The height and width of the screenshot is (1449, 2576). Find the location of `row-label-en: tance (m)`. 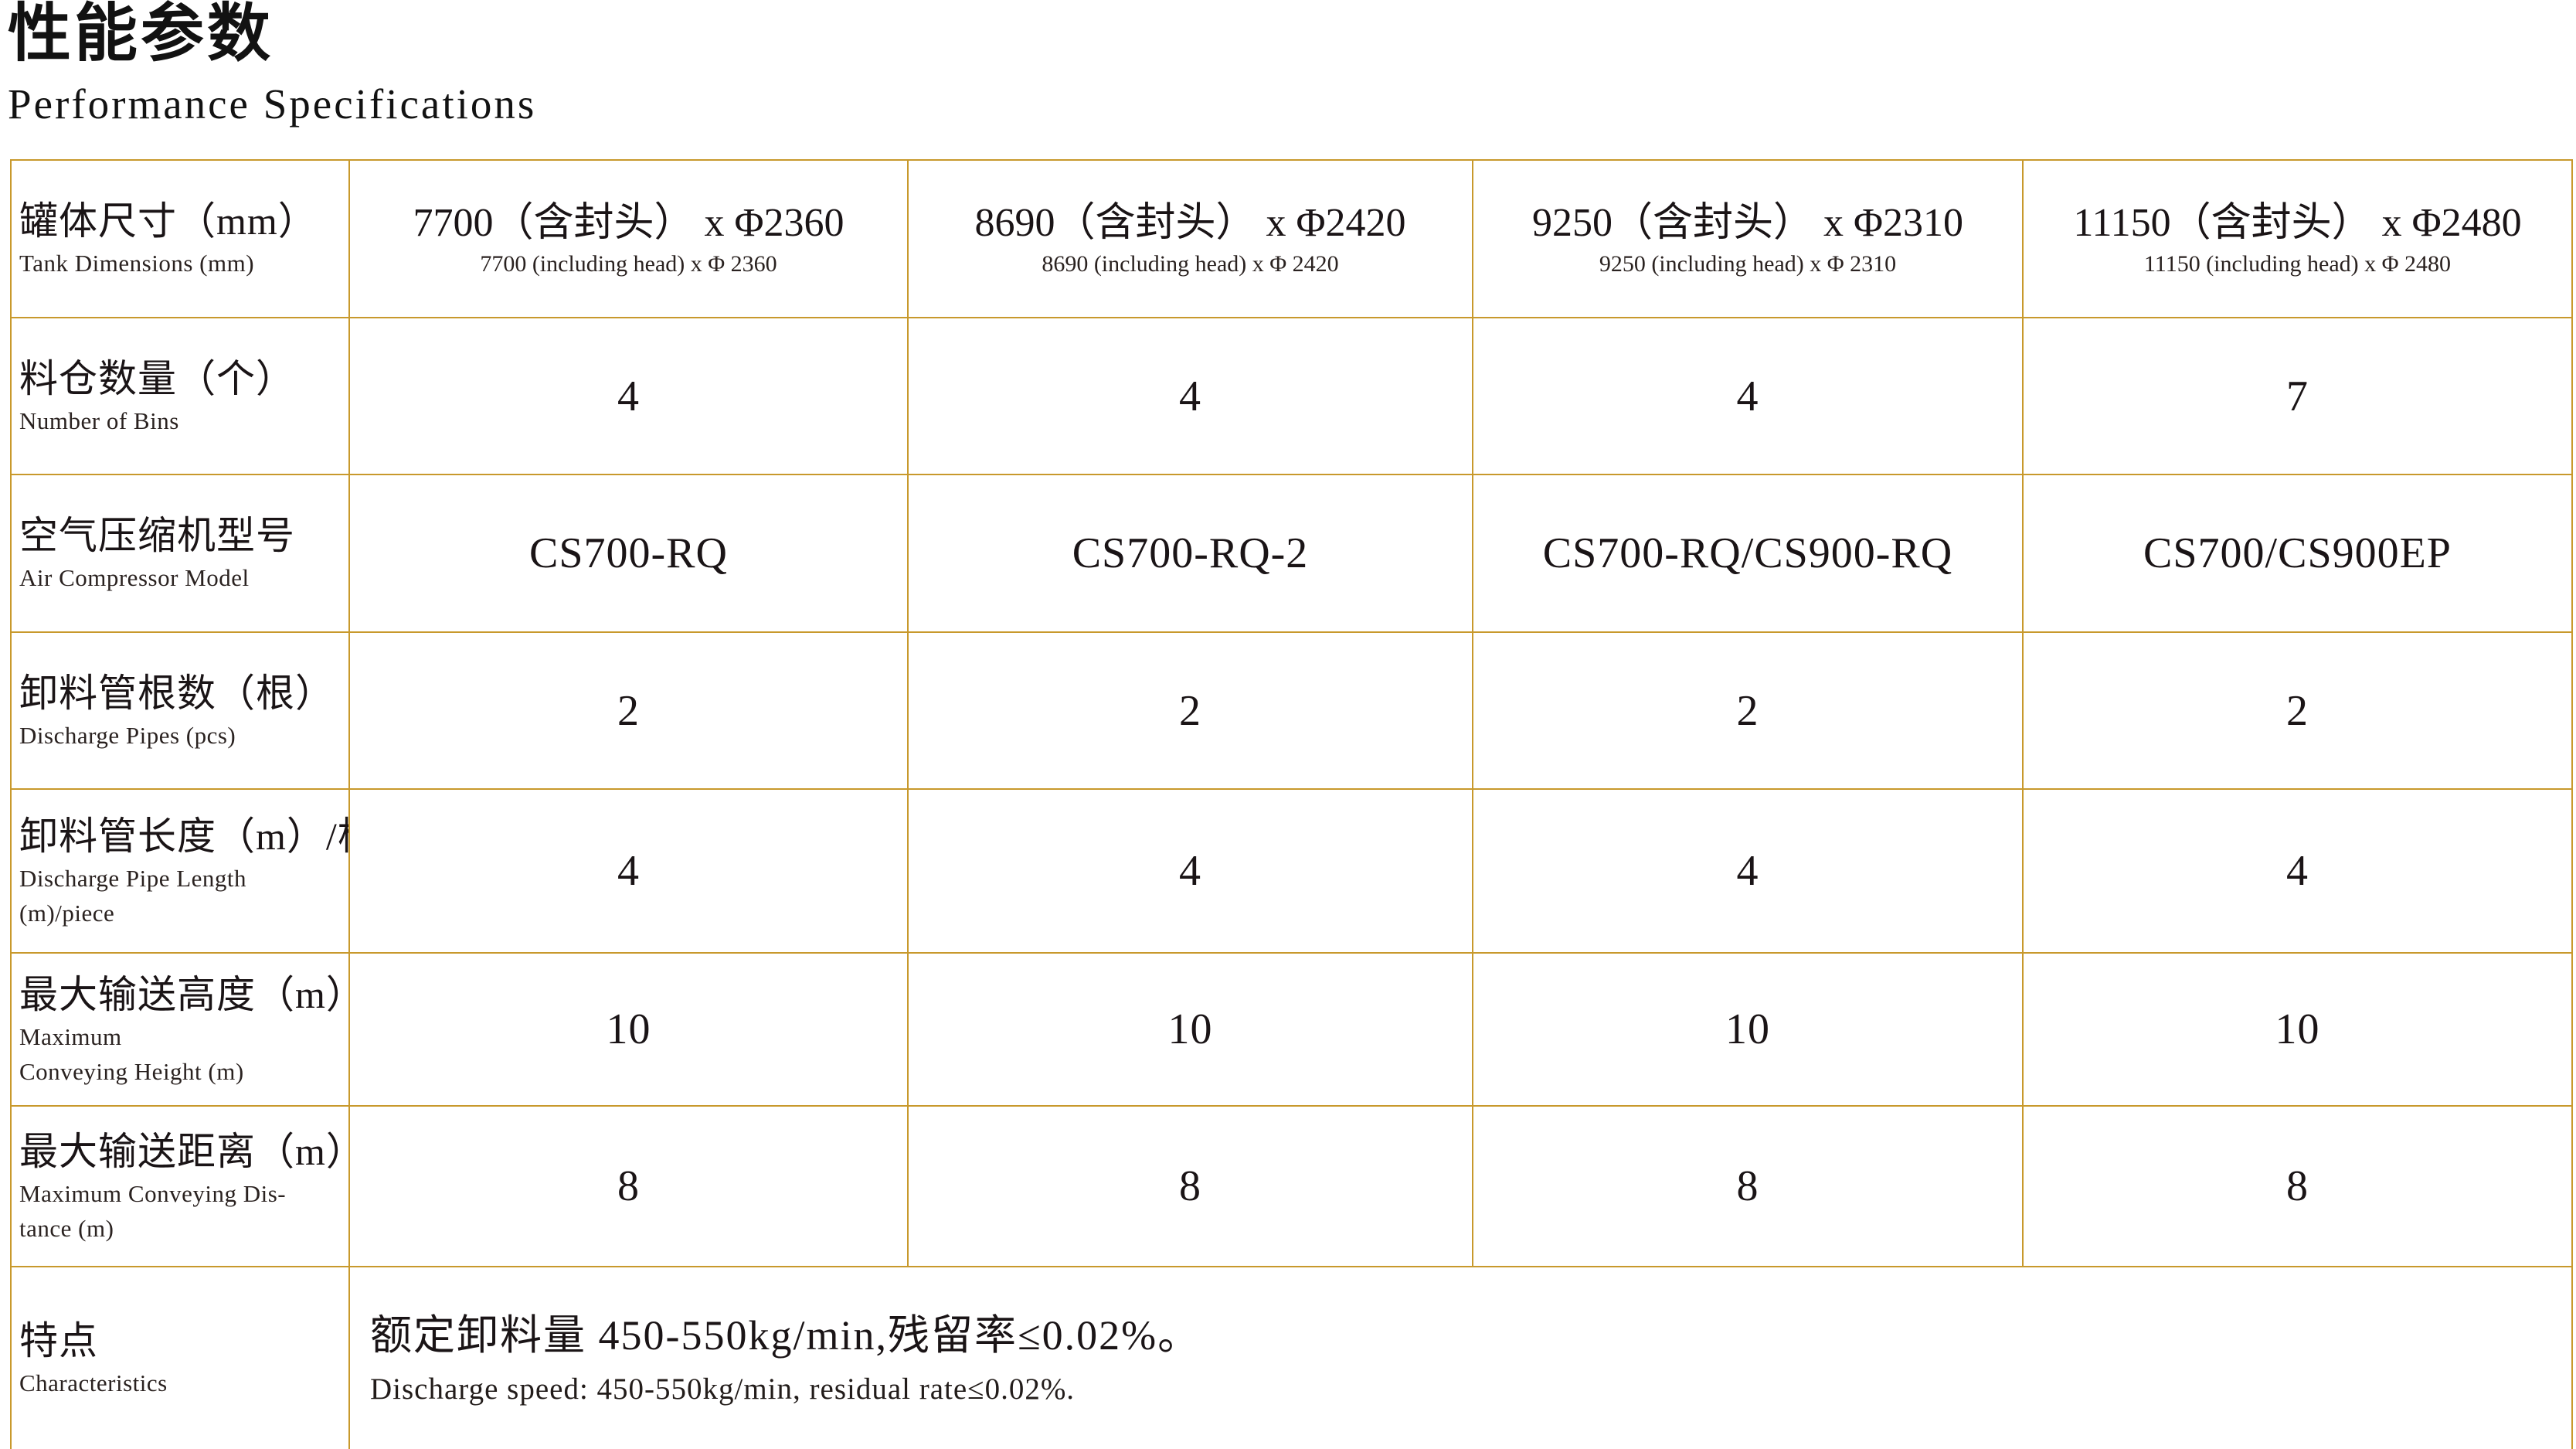

row-label-en: tance (m) is located at coordinates (66, 1228).